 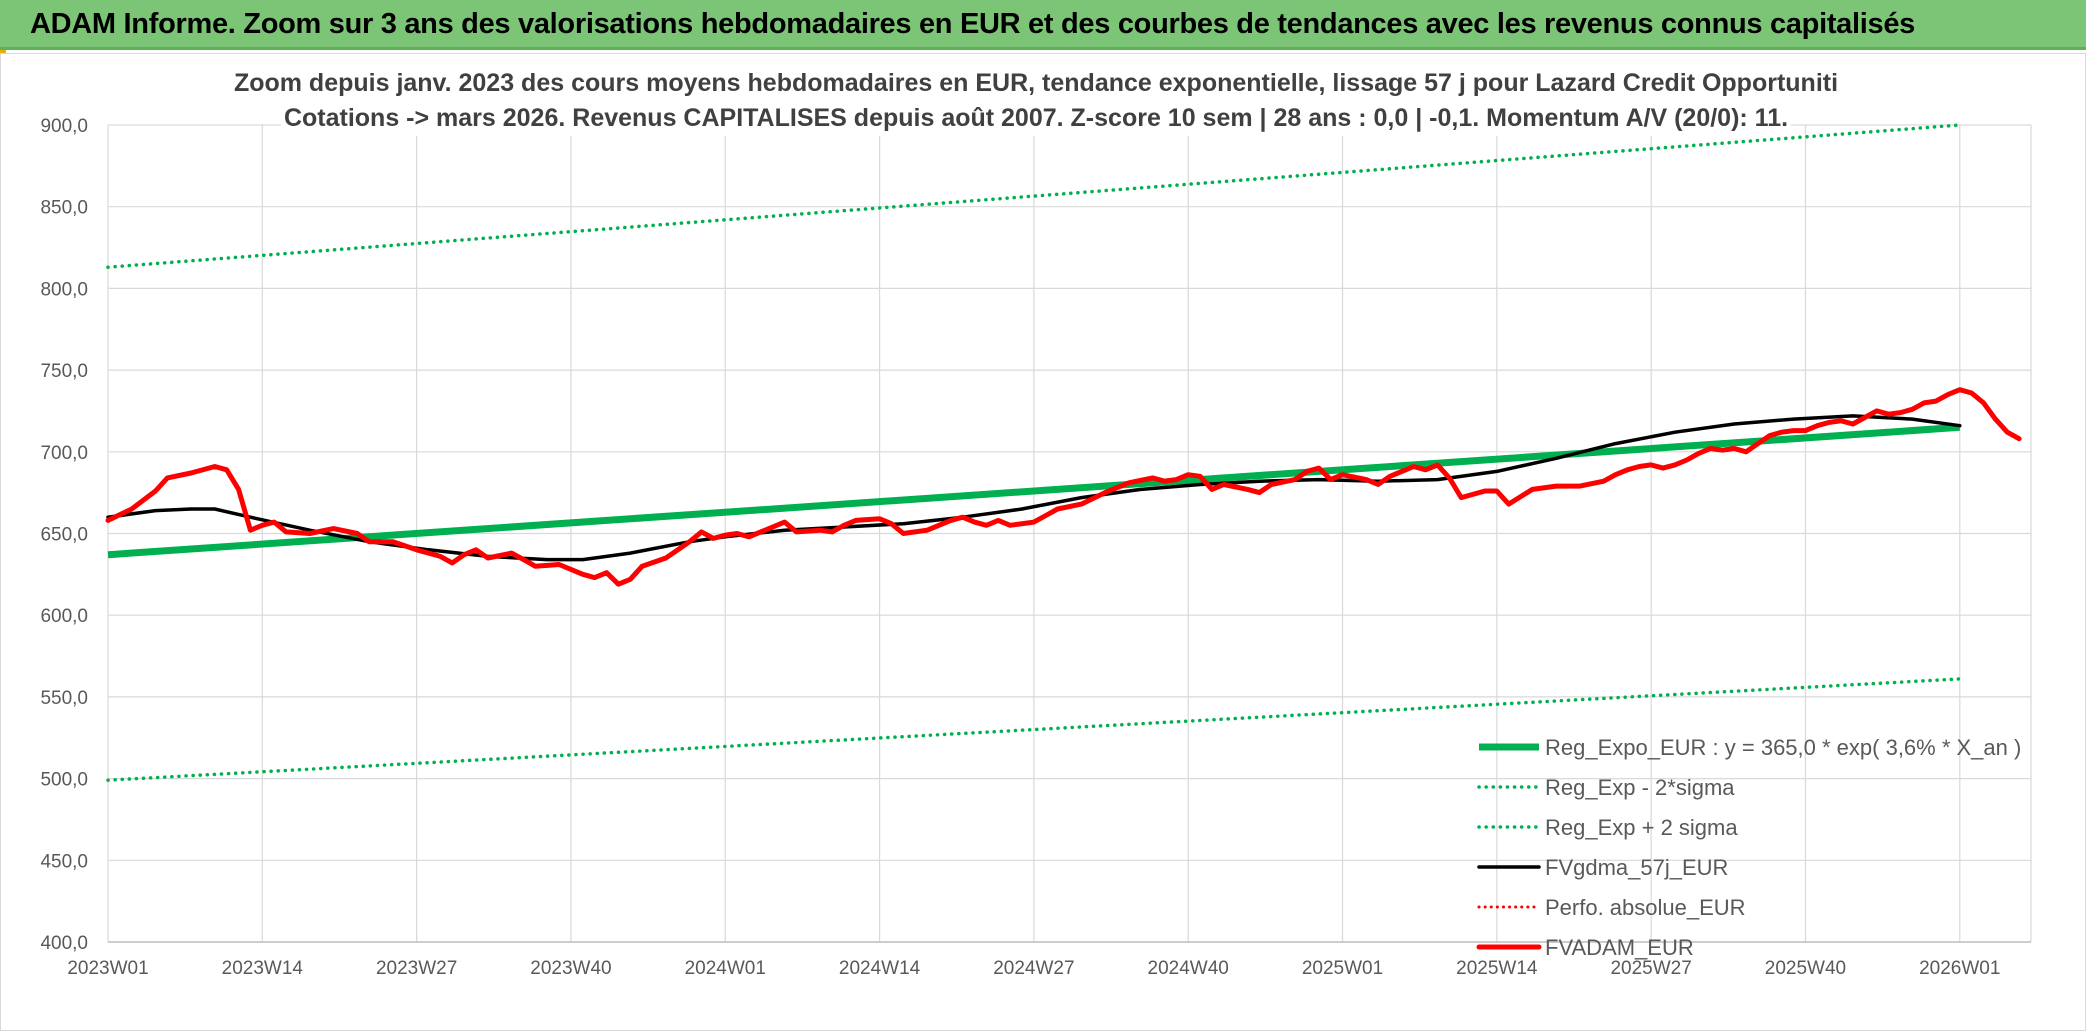 I want to click on y-tick-label: 750,0, so click(x=64, y=371).